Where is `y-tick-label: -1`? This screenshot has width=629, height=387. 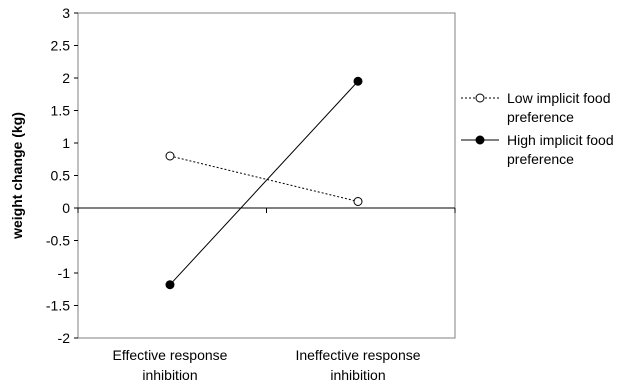 y-tick-label: -1 is located at coordinates (64, 273).